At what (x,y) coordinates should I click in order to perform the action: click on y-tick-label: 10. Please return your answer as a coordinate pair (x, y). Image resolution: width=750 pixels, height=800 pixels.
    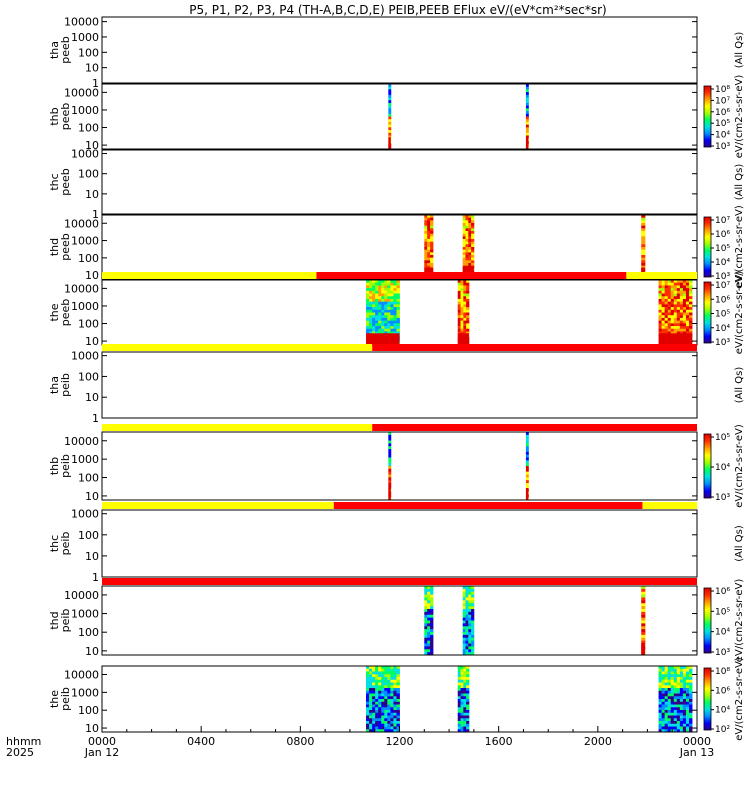
    Looking at the image, I should click on (92, 728).